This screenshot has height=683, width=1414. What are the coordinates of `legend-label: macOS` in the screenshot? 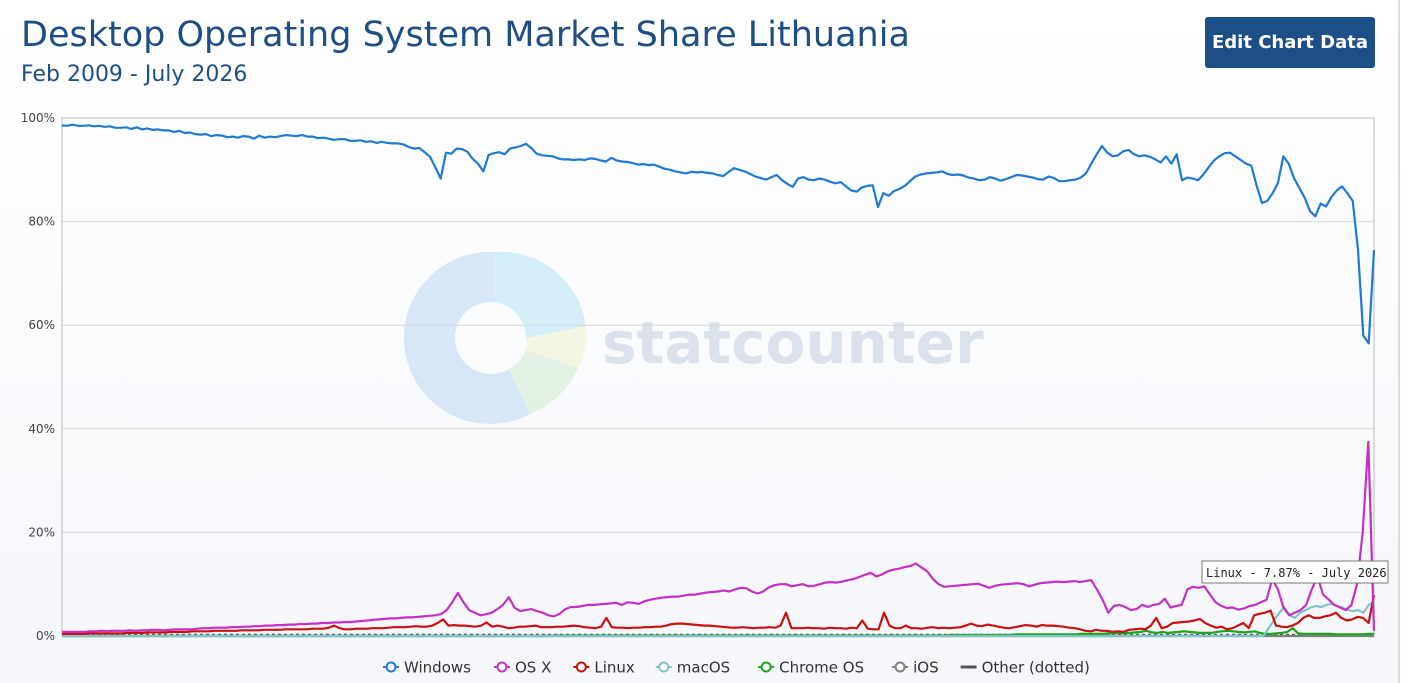 It's located at (703, 668).